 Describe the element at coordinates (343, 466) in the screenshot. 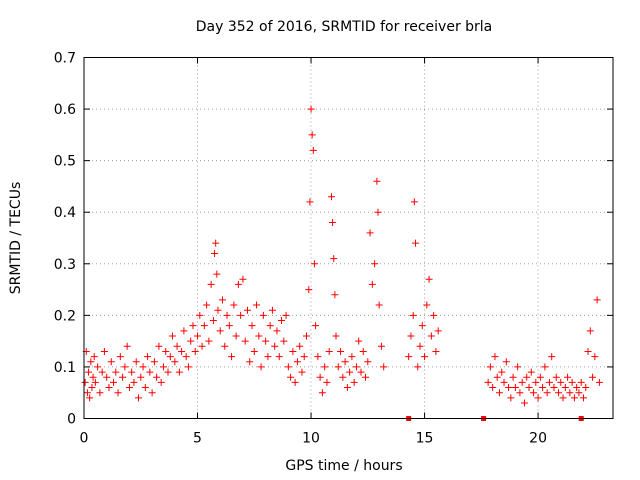

I see `x-axis-label: GPS time / hours` at that location.